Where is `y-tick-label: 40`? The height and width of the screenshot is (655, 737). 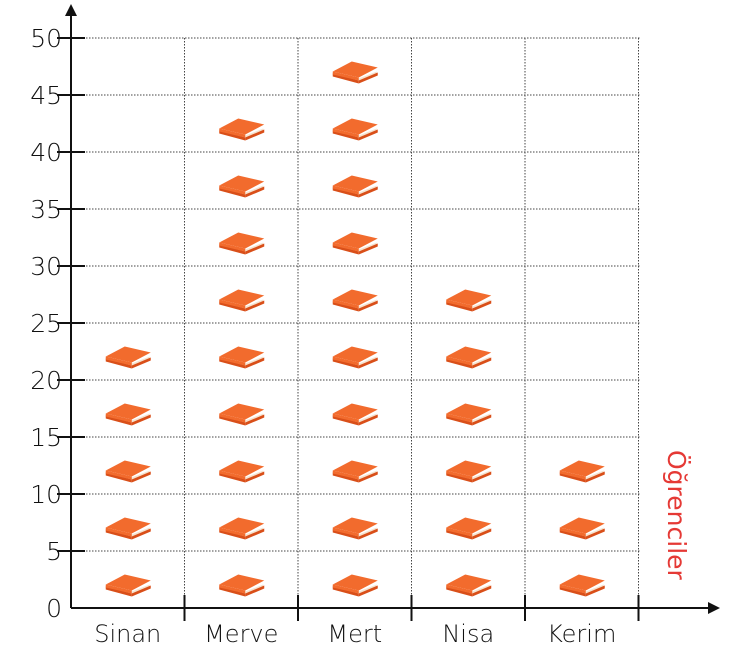
y-tick-label: 40 is located at coordinates (46, 152).